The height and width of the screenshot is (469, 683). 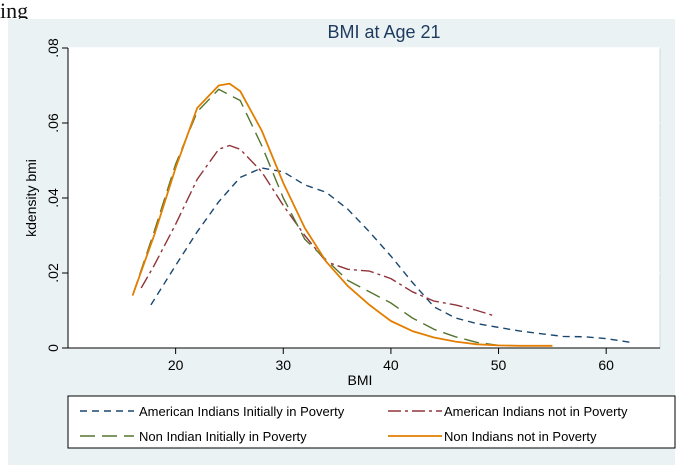 I want to click on x-tick-label: 30, so click(x=283, y=365).